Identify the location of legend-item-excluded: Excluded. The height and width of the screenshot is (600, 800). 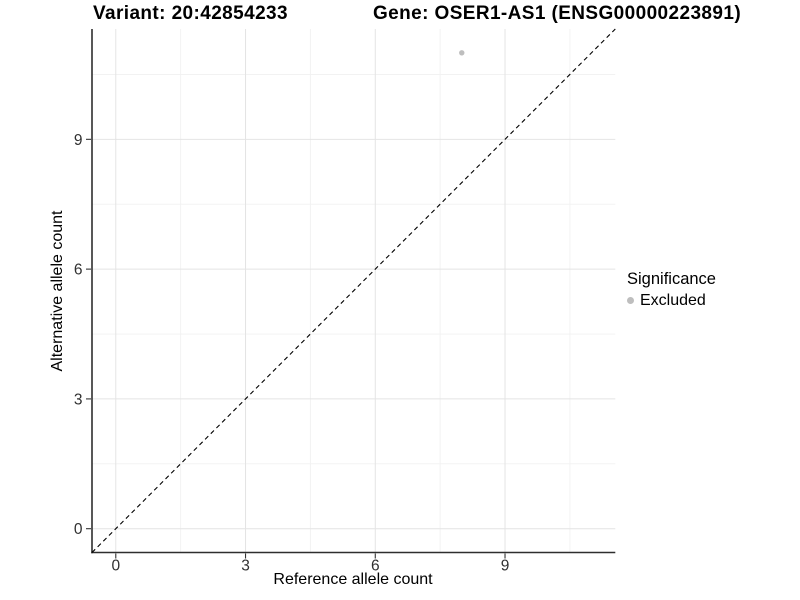
(671, 301).